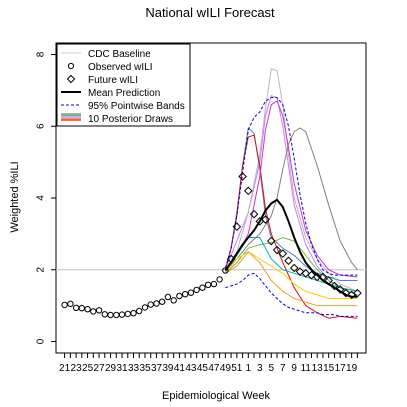  Describe the element at coordinates (41, 54) in the screenshot. I see `y-tick-label: 8` at that location.